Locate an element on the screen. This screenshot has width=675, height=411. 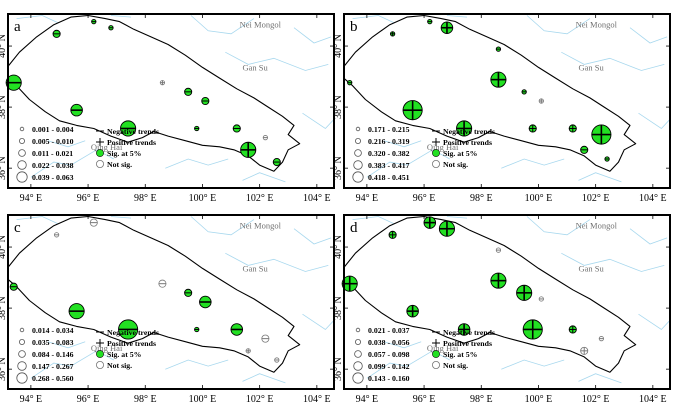
legend-class-label: 0.147 - 0.267 is located at coordinates (53, 366).